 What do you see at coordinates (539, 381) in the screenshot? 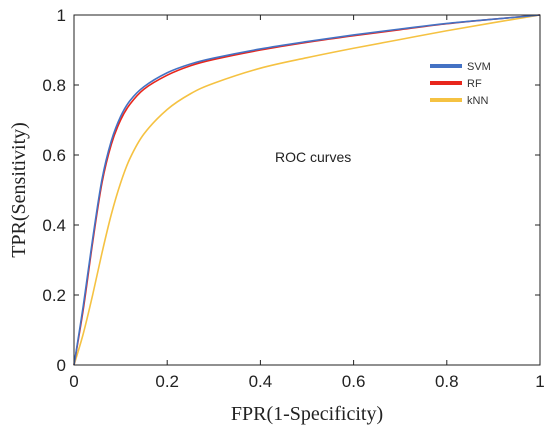
I see `x-tick-label: 1` at bounding box center [539, 381].